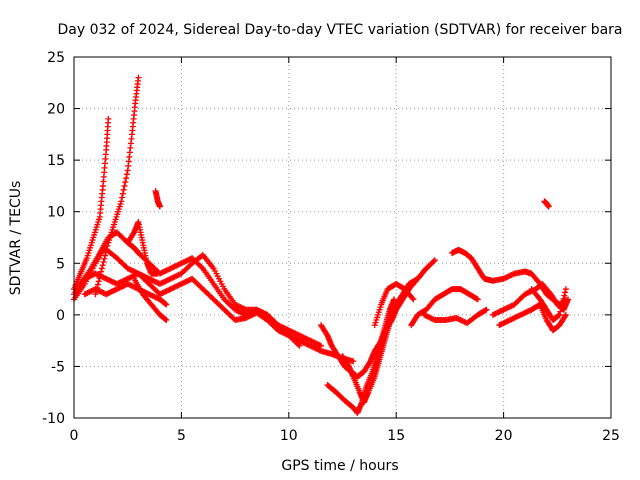  Describe the element at coordinates (396, 436) in the screenshot. I see `x-tick-label: 15` at that location.